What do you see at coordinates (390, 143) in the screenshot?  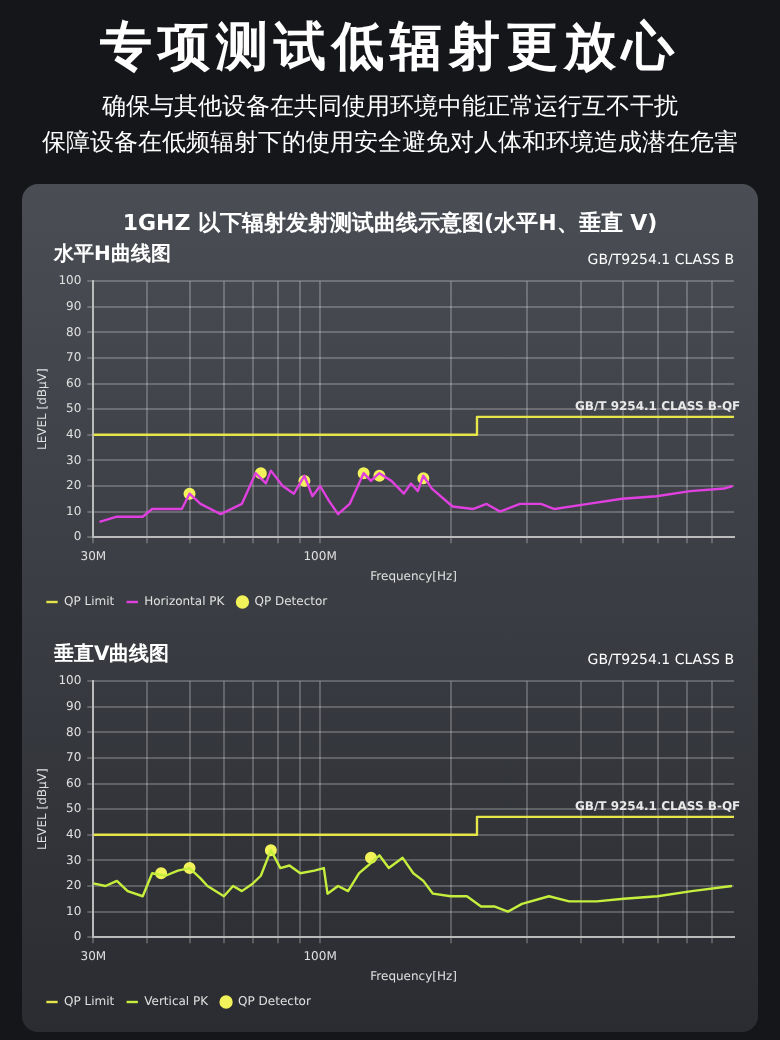 I see `text: 保障设备在低频辐射下的使用安全避免对人体和环境造成潜在危害` at bounding box center [390, 143].